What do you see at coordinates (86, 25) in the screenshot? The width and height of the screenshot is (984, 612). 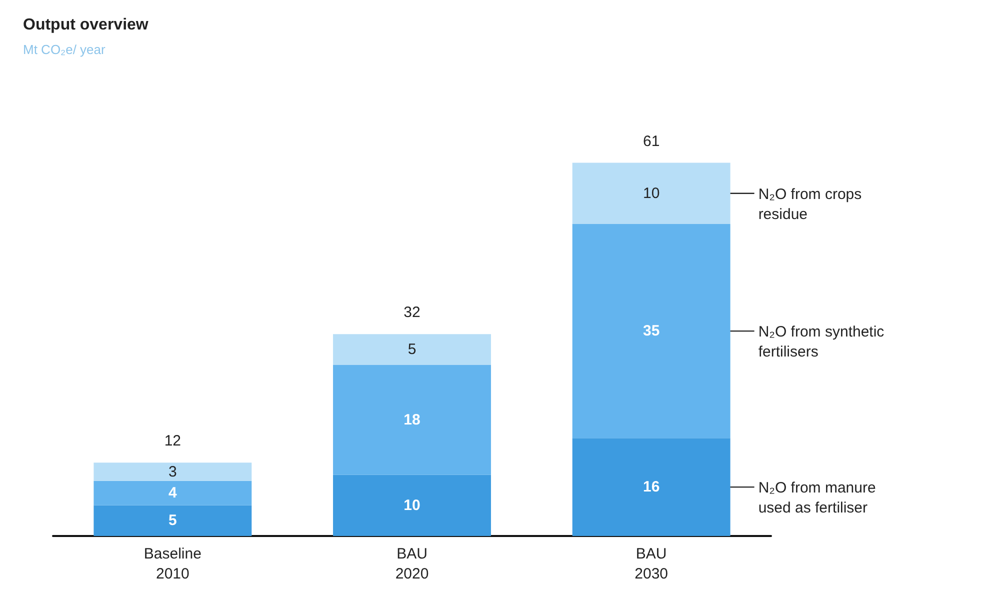 I see `chart-title: Output overview` at bounding box center [86, 25].